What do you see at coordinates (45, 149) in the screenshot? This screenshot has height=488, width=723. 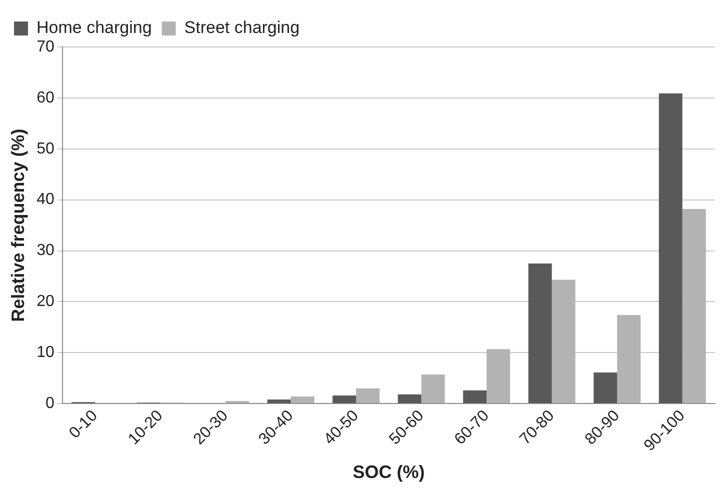 I see `y-tick-label: 50` at bounding box center [45, 149].